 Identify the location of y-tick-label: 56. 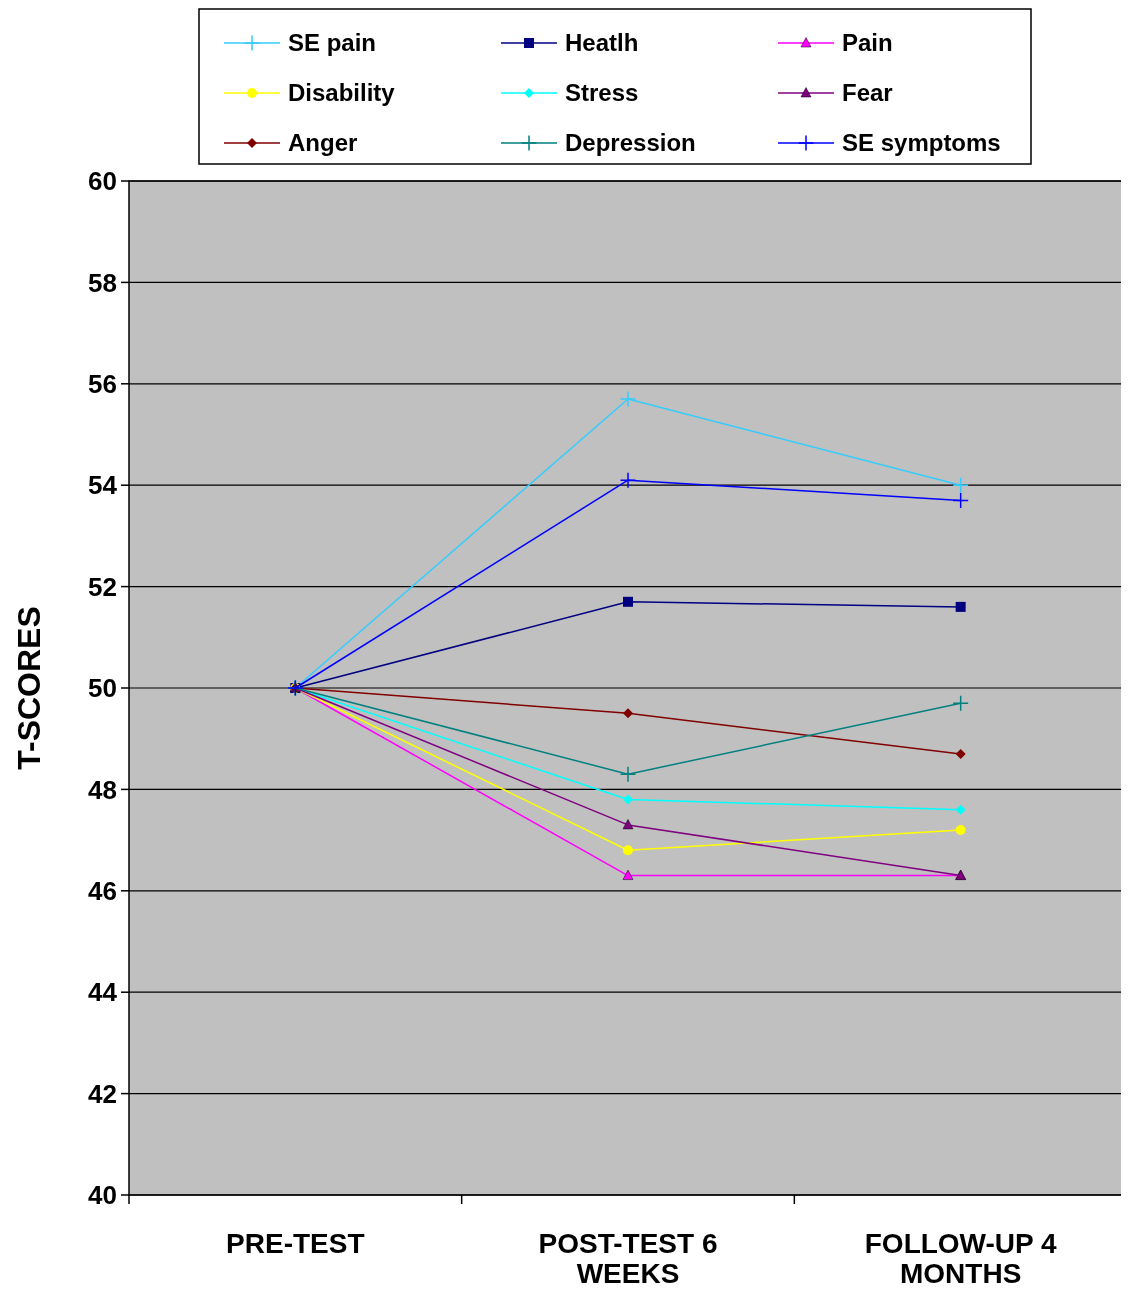
(102, 383).